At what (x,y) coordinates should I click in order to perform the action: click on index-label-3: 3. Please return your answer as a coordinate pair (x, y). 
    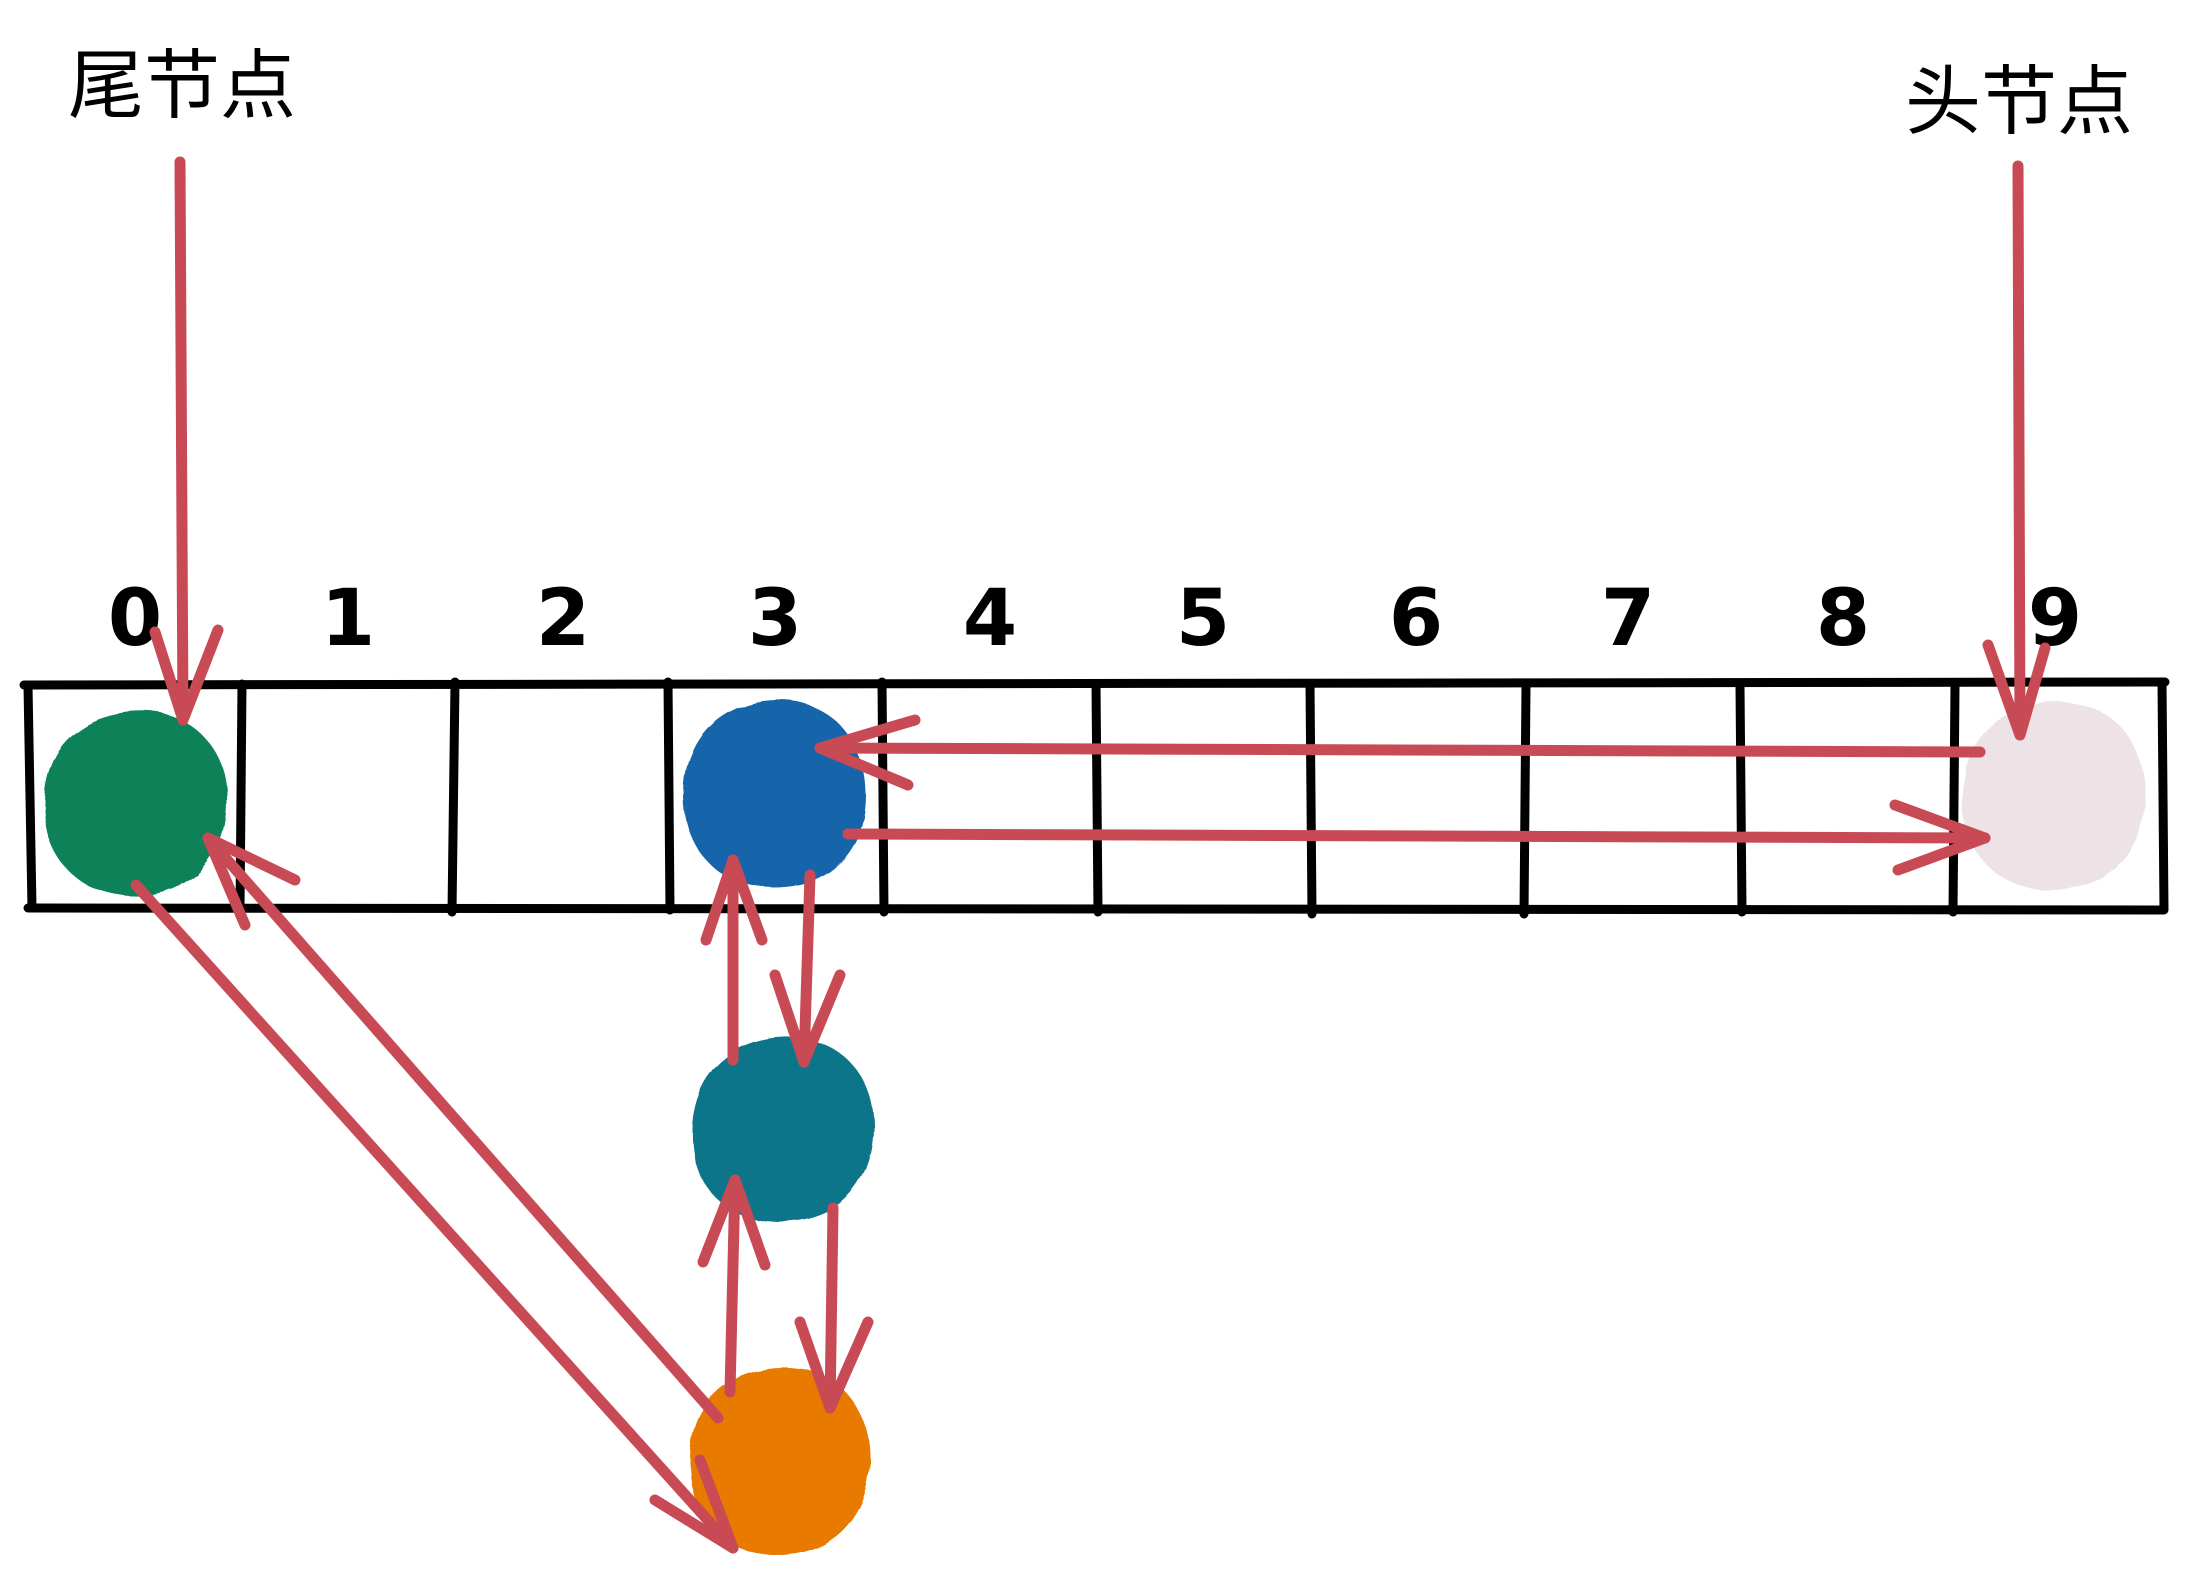
    Looking at the image, I should click on (775, 619).